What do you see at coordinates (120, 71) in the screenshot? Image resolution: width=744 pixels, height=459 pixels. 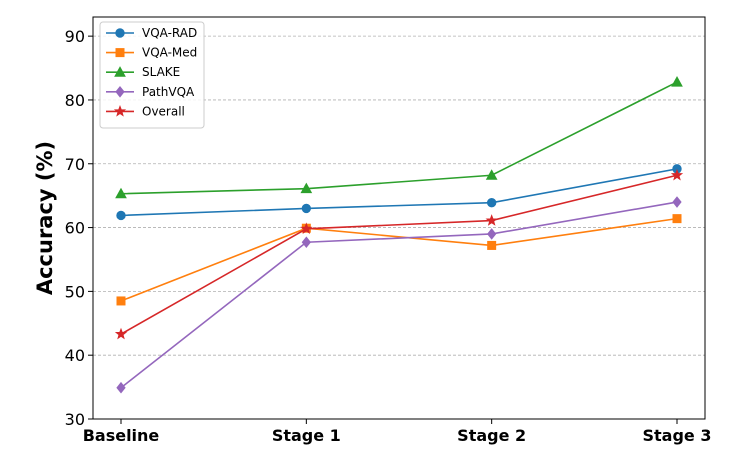 I see `legend-marker-slake` at bounding box center [120, 71].